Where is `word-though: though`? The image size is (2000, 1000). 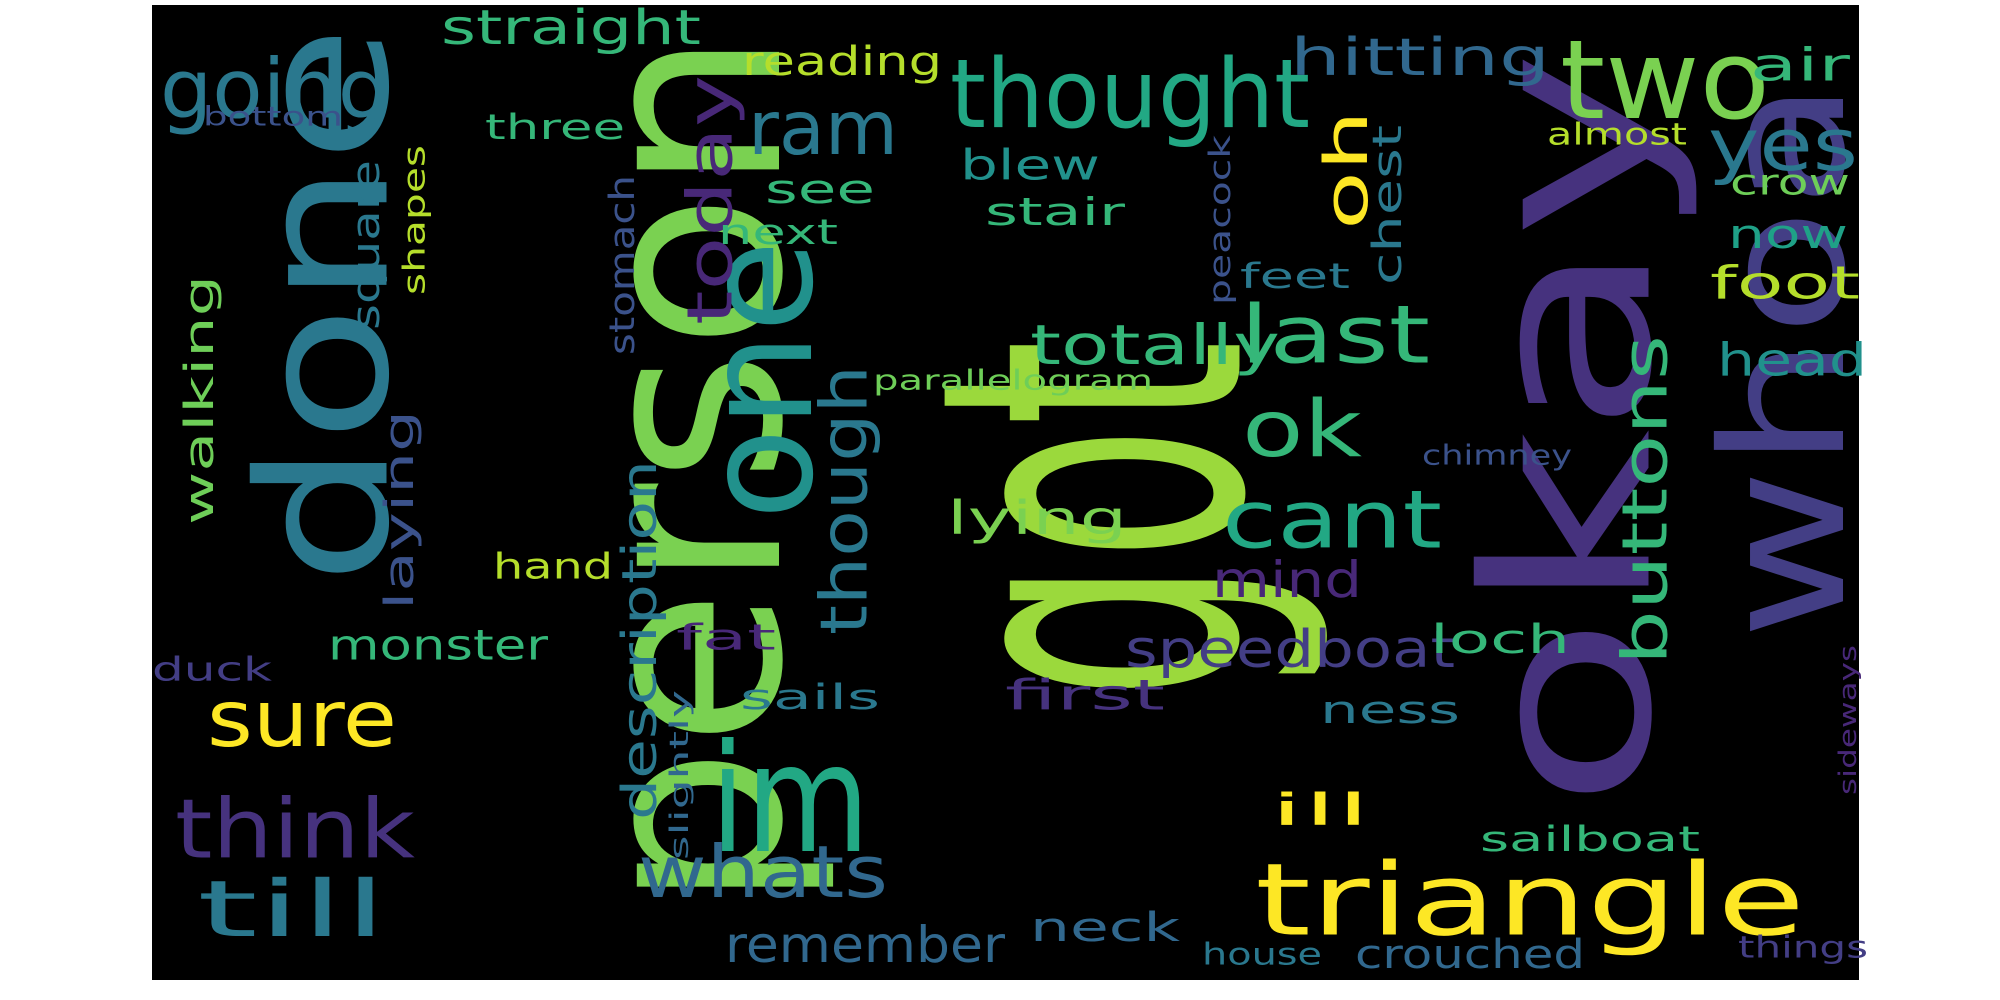
word-though: though is located at coordinates (845, 500).